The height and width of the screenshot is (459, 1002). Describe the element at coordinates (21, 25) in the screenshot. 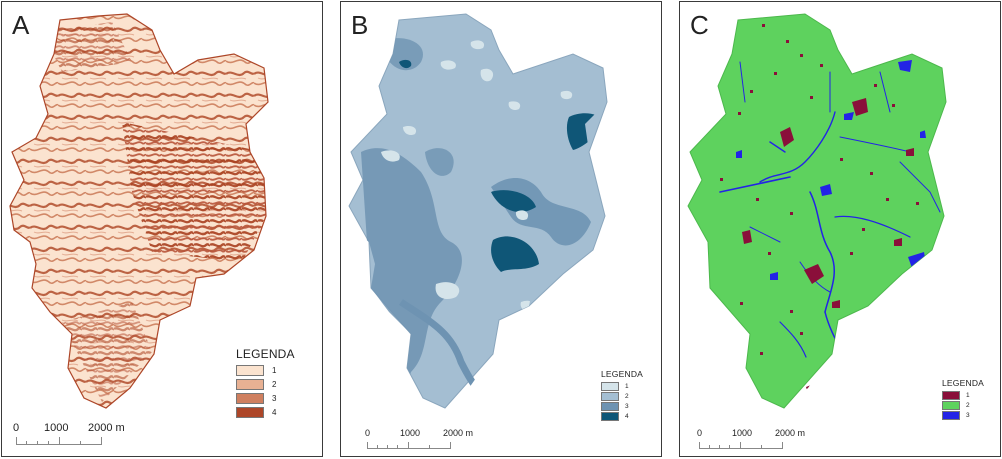

I see `panel-label-a: A` at that location.